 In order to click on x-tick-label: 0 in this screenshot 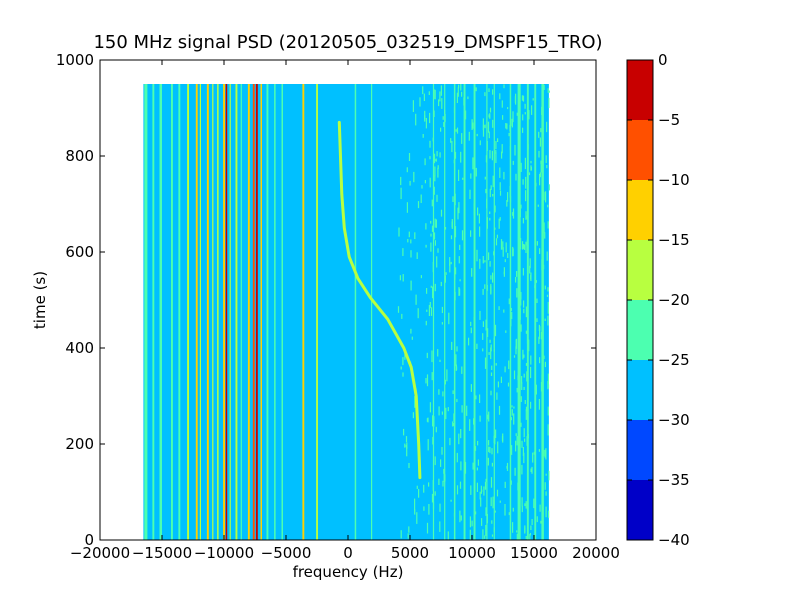, I will do `click(348, 553)`.